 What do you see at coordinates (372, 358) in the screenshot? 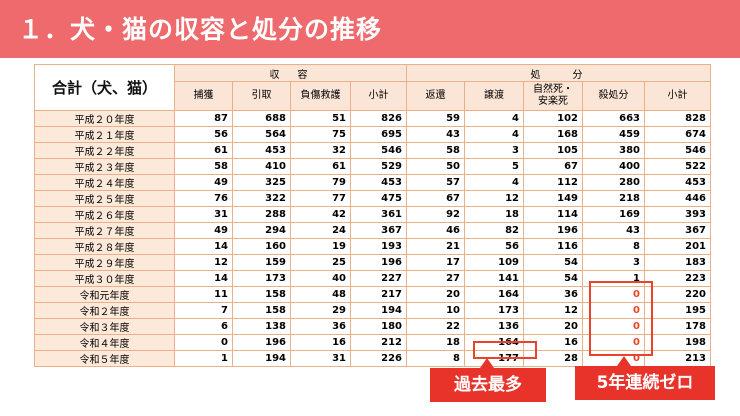
I see `table-row: 令和５年度 1 194 31 226 8 177 28 0 213` at bounding box center [372, 358].